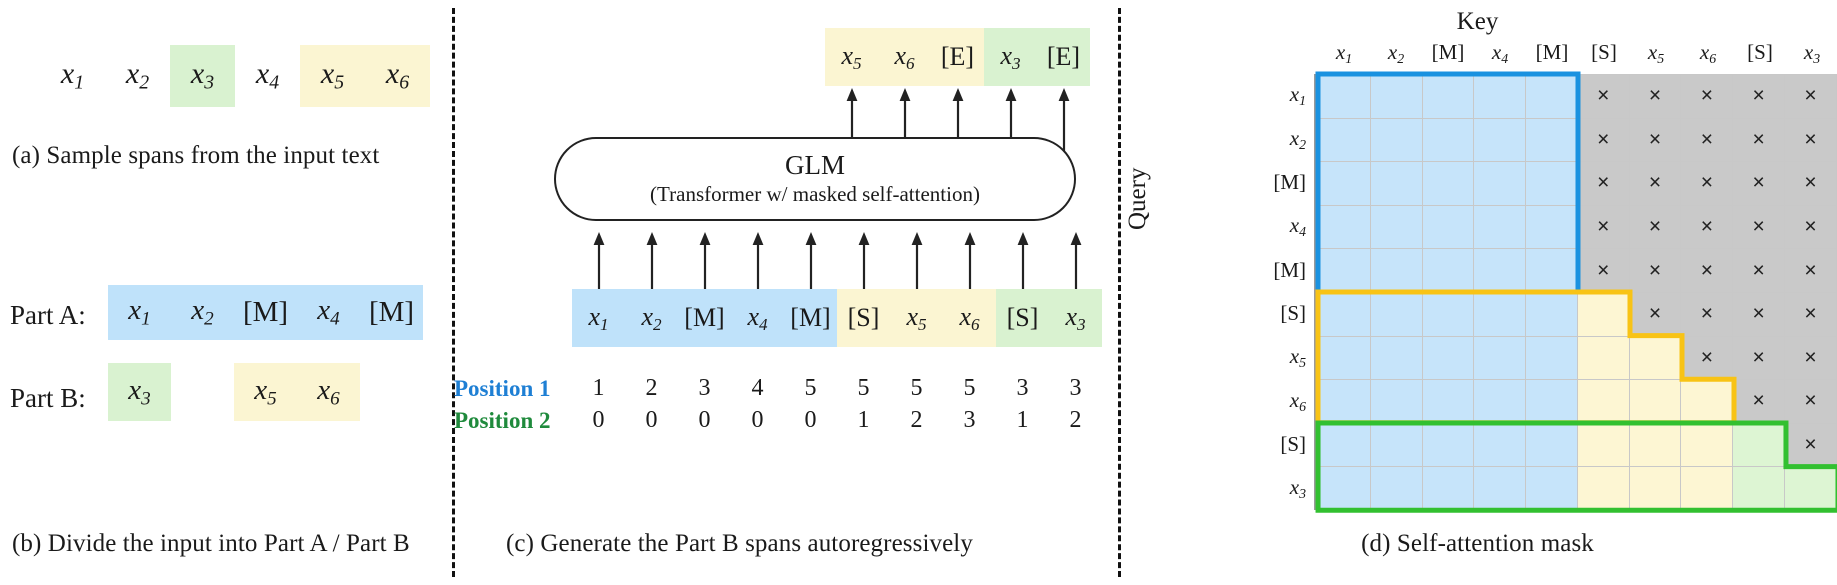  I want to click on glm-input-token: [M], so click(704, 317).